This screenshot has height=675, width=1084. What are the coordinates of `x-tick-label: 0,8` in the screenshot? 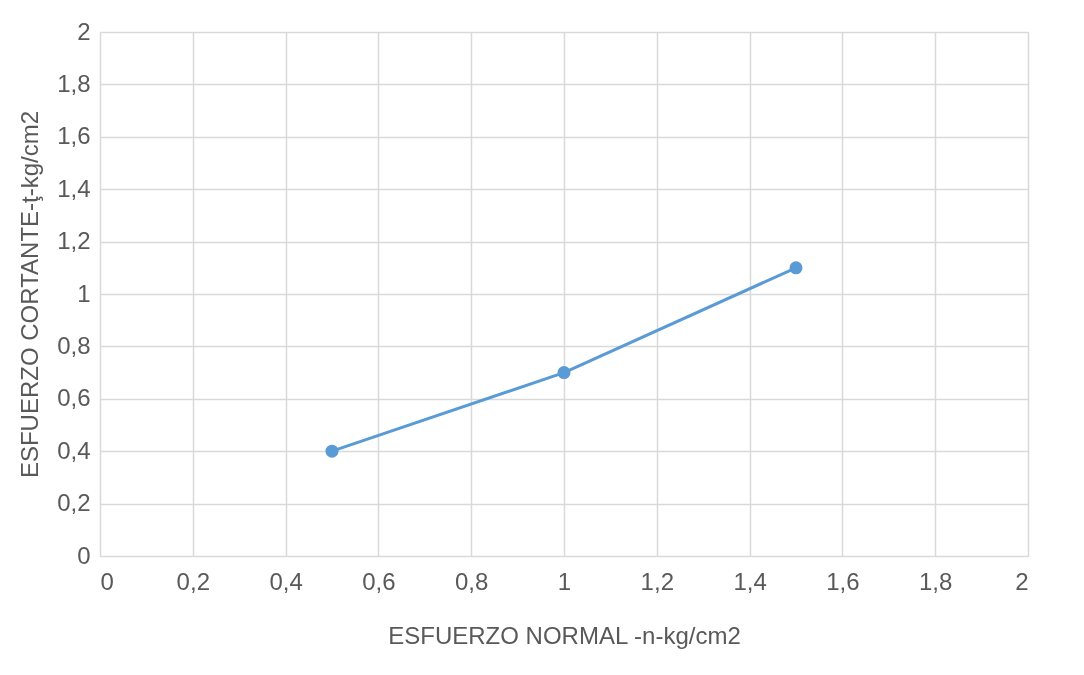 It's located at (472, 581).